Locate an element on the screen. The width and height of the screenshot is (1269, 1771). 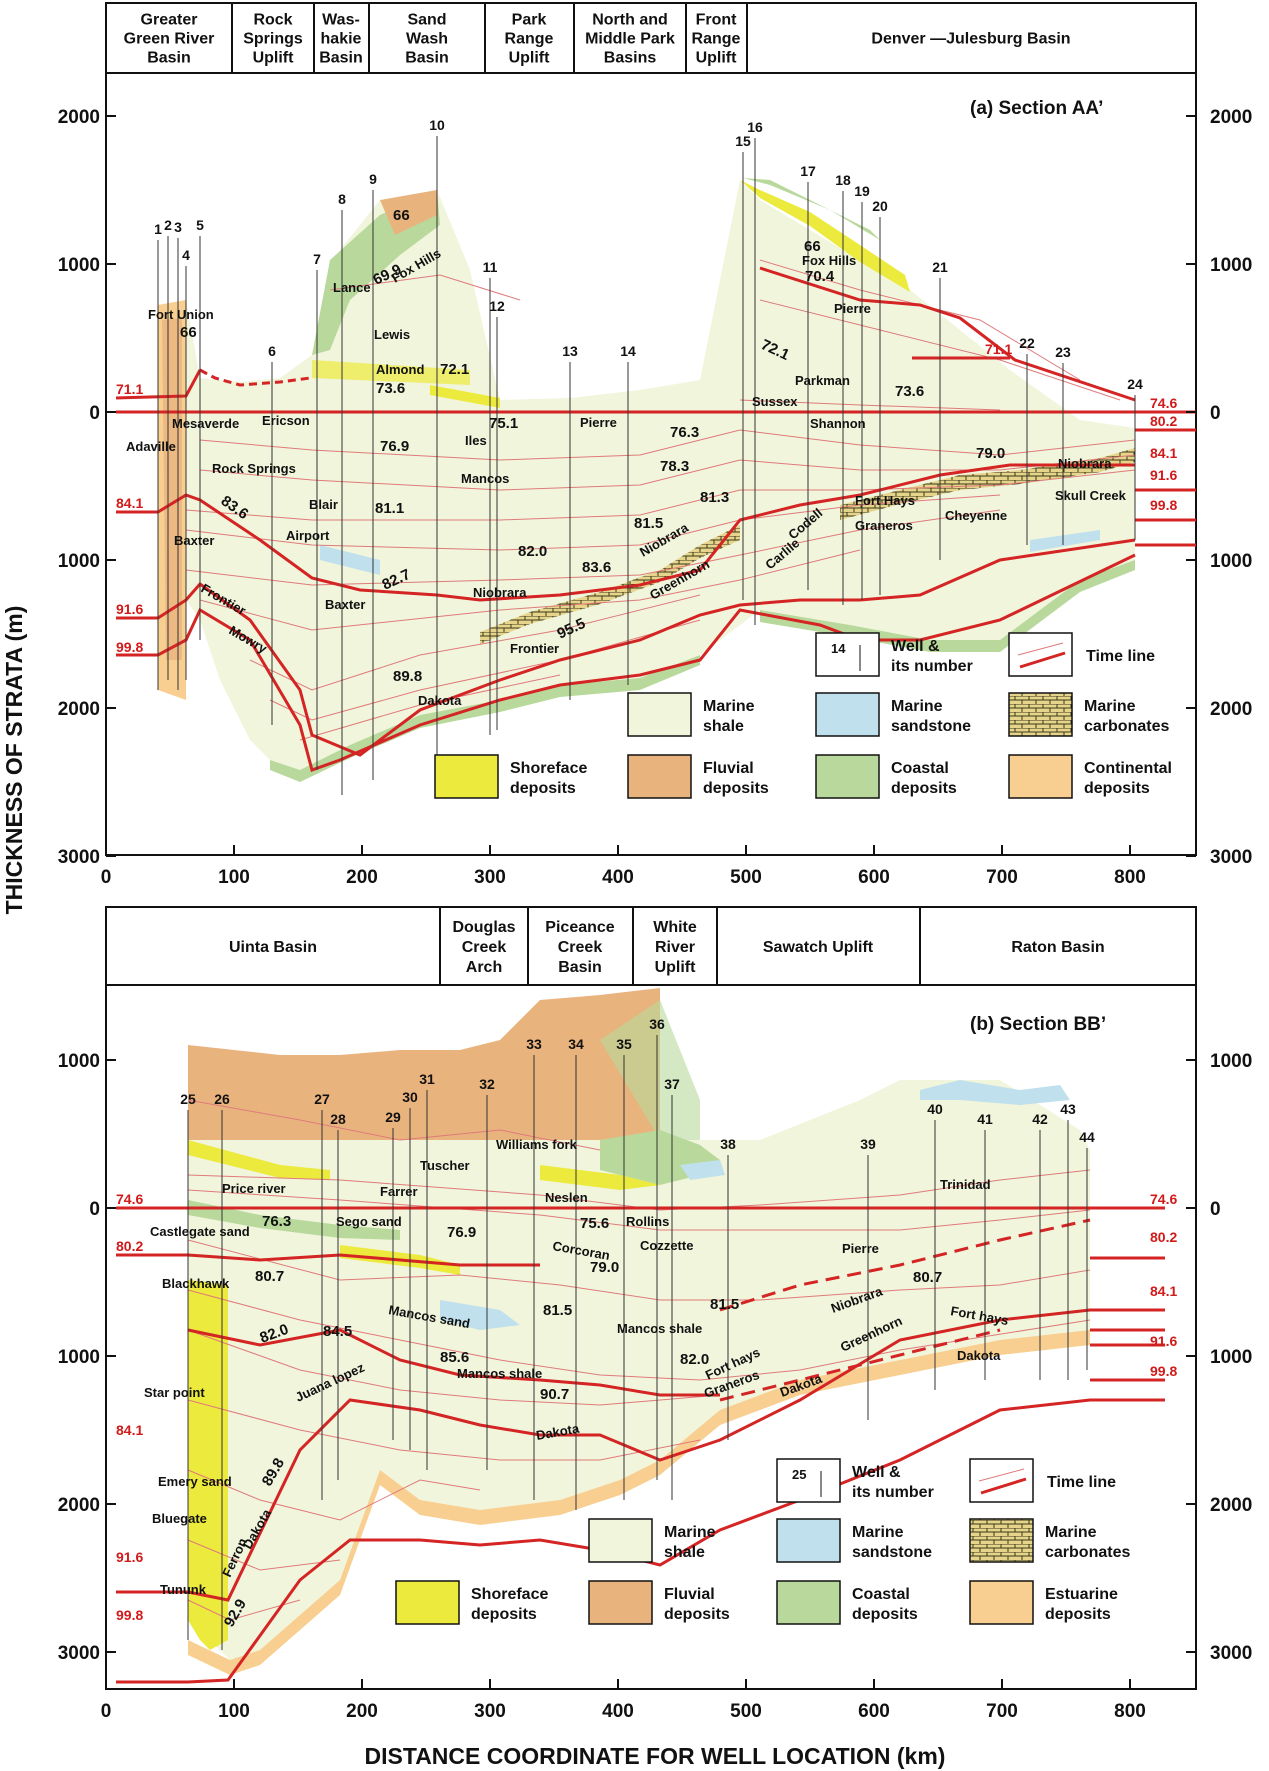
well-number: 8 is located at coordinates (342, 199).